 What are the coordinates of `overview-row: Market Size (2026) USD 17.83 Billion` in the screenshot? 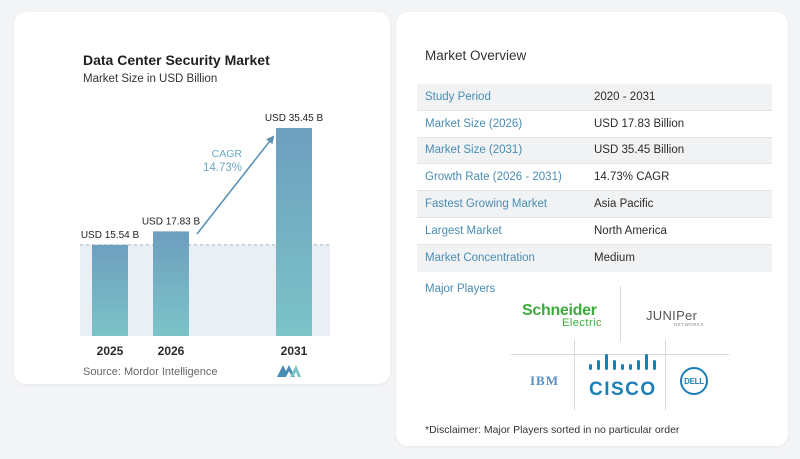 It's located at (594, 124).